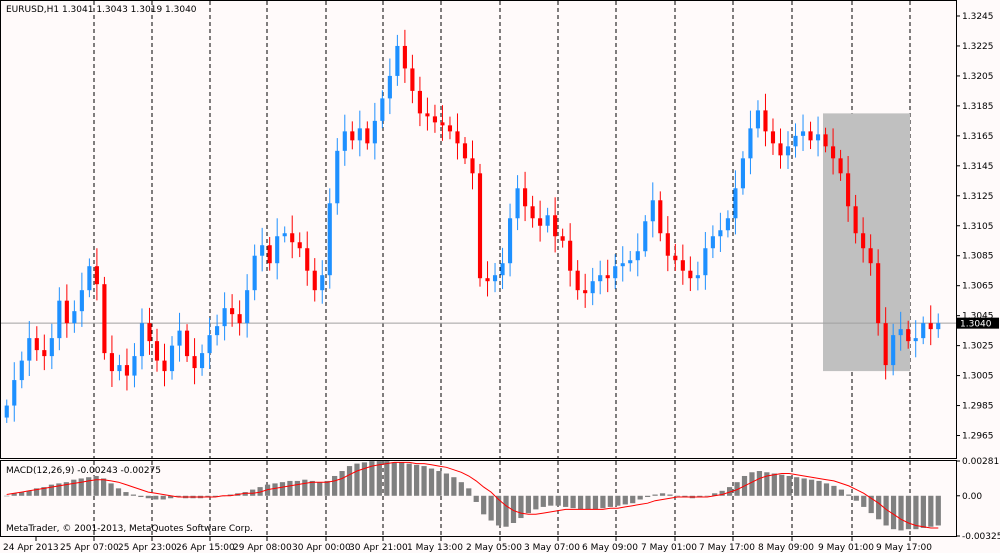 The image size is (1000, 553). Describe the element at coordinates (435, 548) in the screenshot. I see `x-tick-label: 1 May 13:00` at that location.